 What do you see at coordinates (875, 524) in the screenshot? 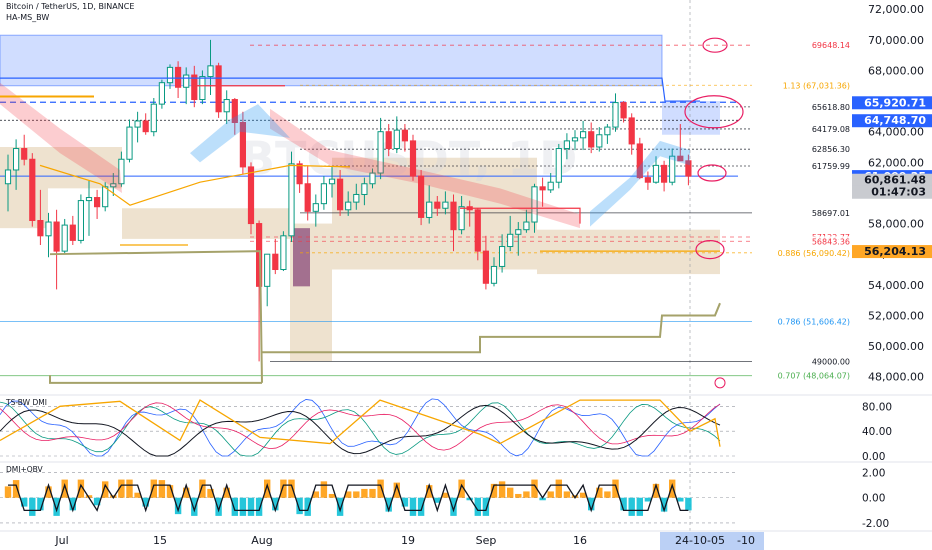
I see `obv-axis-label: -2.00` at bounding box center [875, 524].